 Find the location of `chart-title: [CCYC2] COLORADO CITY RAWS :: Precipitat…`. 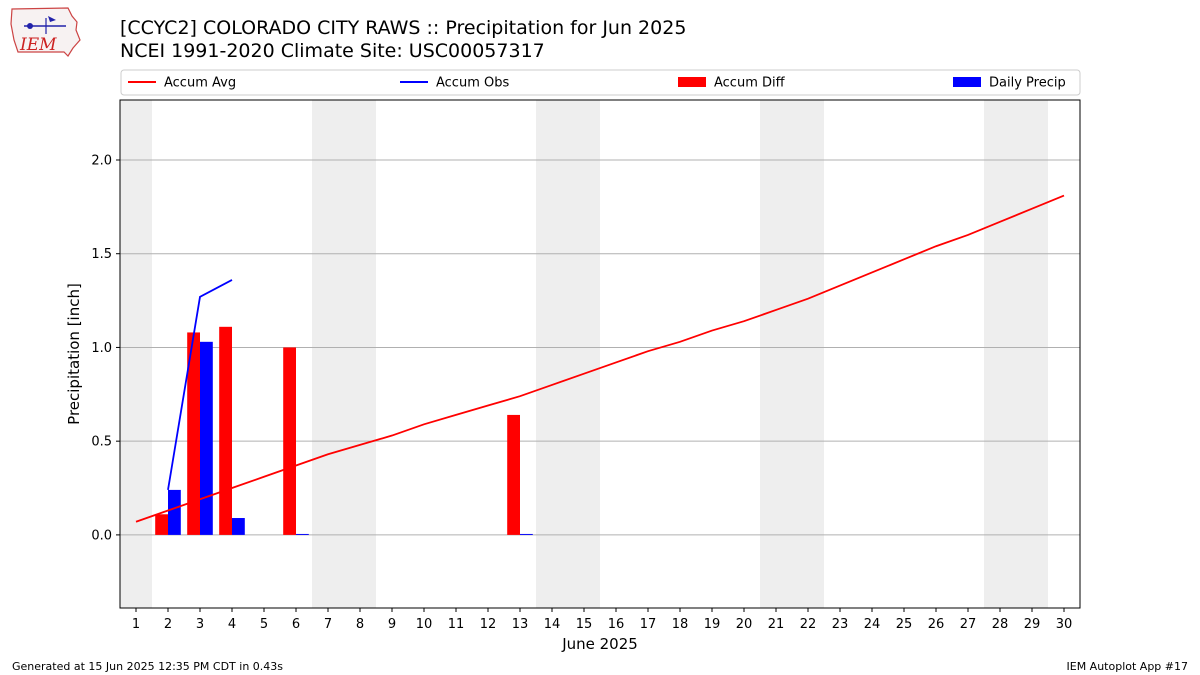

chart-title: [CCYC2] COLORADO CITY RAWS :: Precipitat… is located at coordinates (403, 28).